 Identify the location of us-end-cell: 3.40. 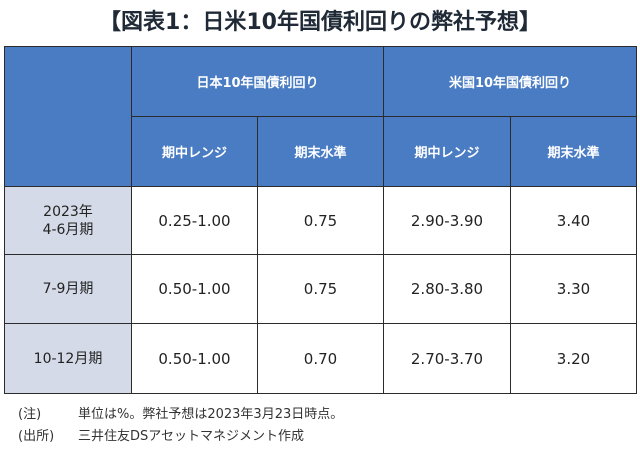
(573, 220).